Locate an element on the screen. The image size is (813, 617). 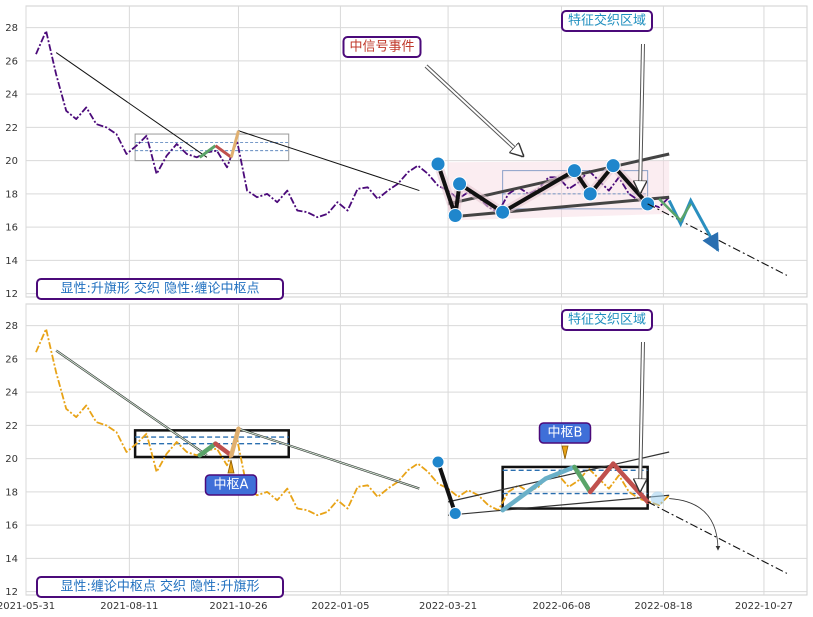
x-tick-label: 2022-10-27 is located at coordinates (764, 606).